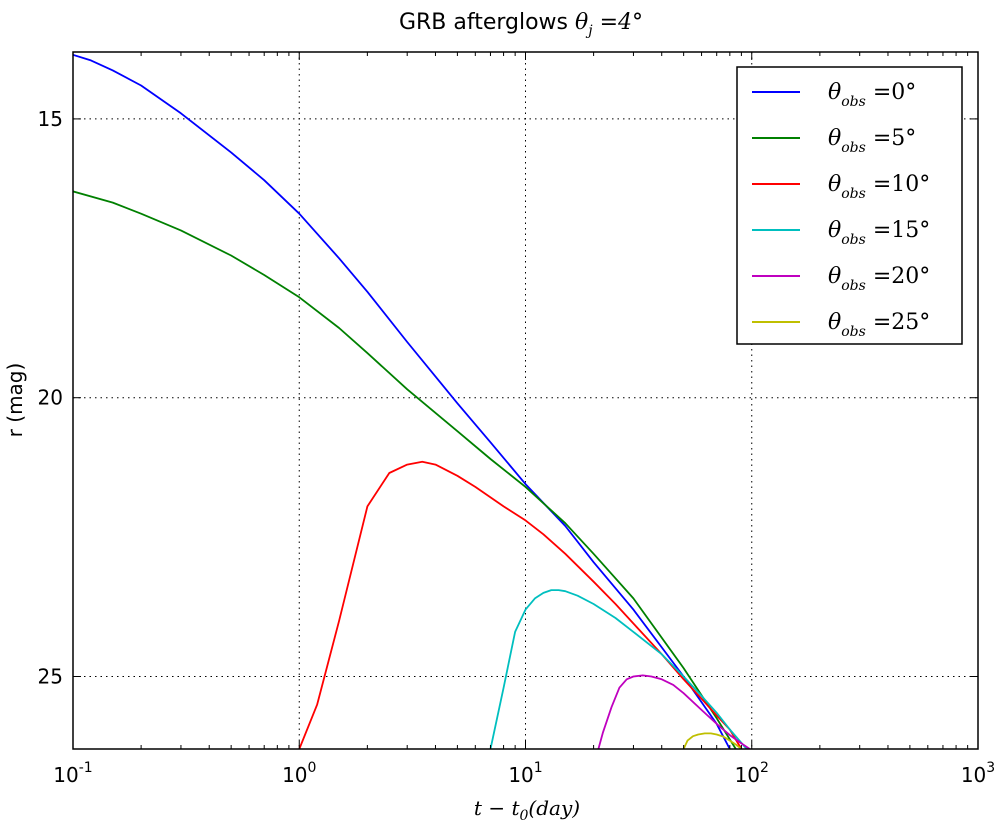 The width and height of the screenshot is (1000, 830). What do you see at coordinates (299, 773) in the screenshot?
I see `x-tick-label: 10⁰` at bounding box center [299, 773].